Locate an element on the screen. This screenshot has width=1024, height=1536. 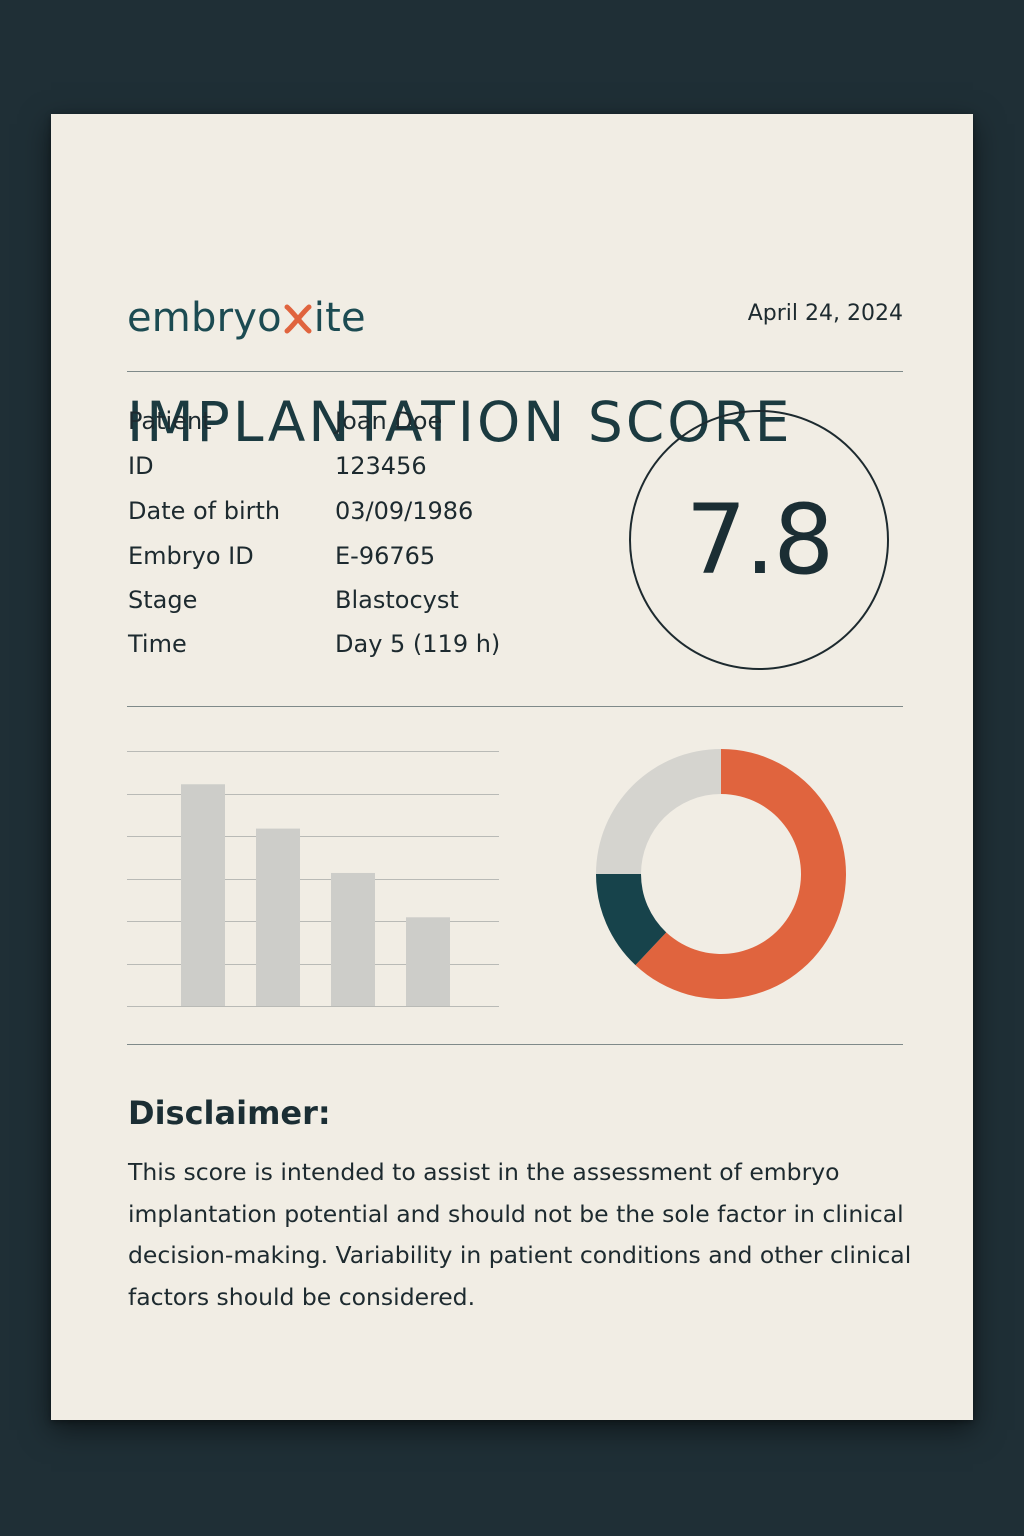
score-value: 7.8 is located at coordinates (760, 540).